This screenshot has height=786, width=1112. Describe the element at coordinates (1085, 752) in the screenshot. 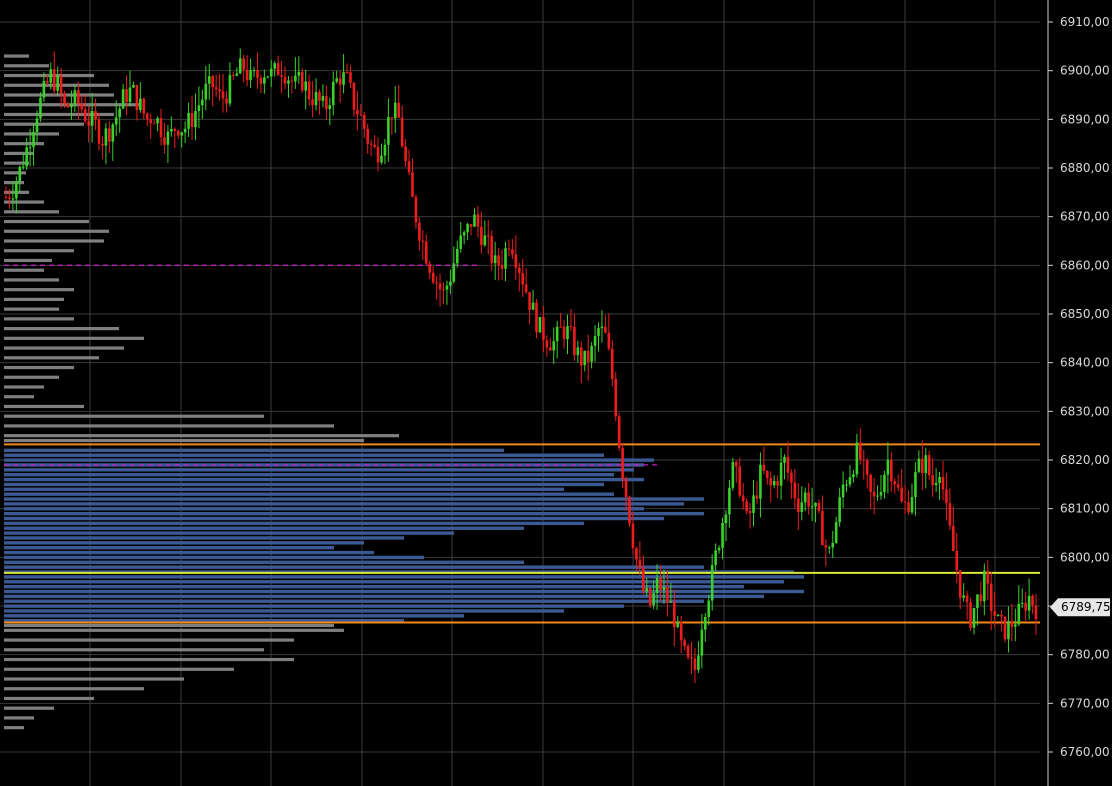

I see `price-axis-label: 6760,00` at that location.